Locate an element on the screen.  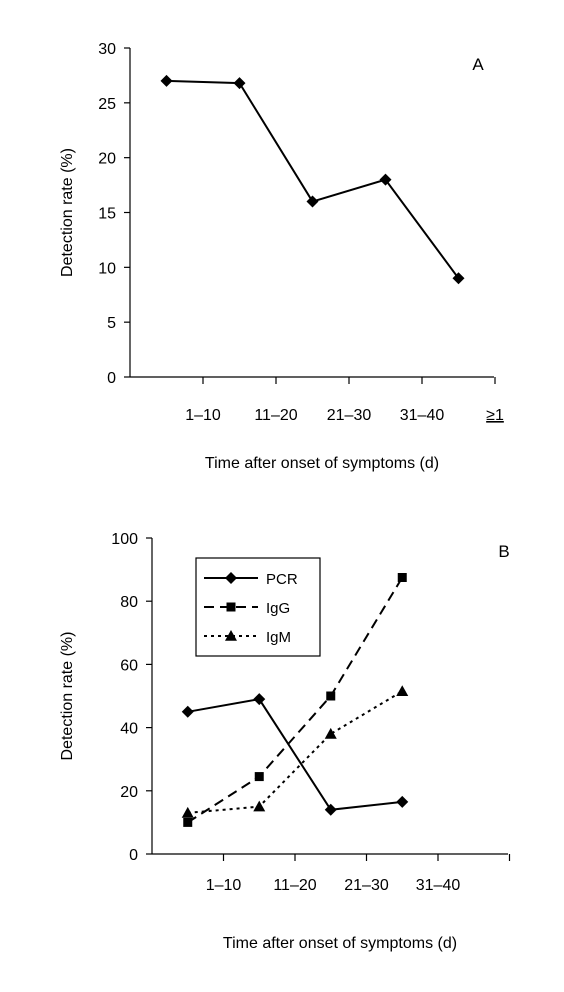
legend: PCR IgG IgM is located at coordinates (258, 607).